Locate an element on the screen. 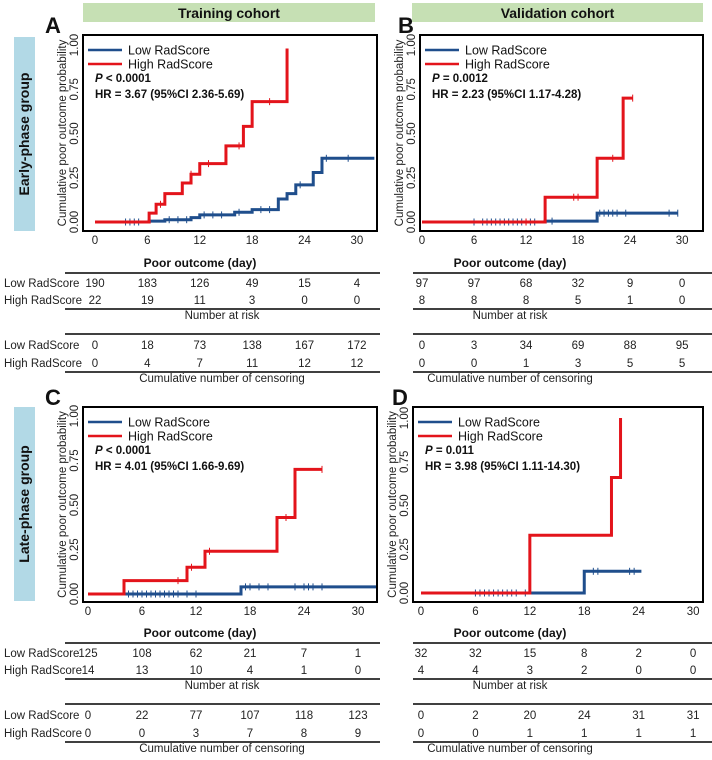  y-tick-label: 0.75 is located at coordinates (75, 89).